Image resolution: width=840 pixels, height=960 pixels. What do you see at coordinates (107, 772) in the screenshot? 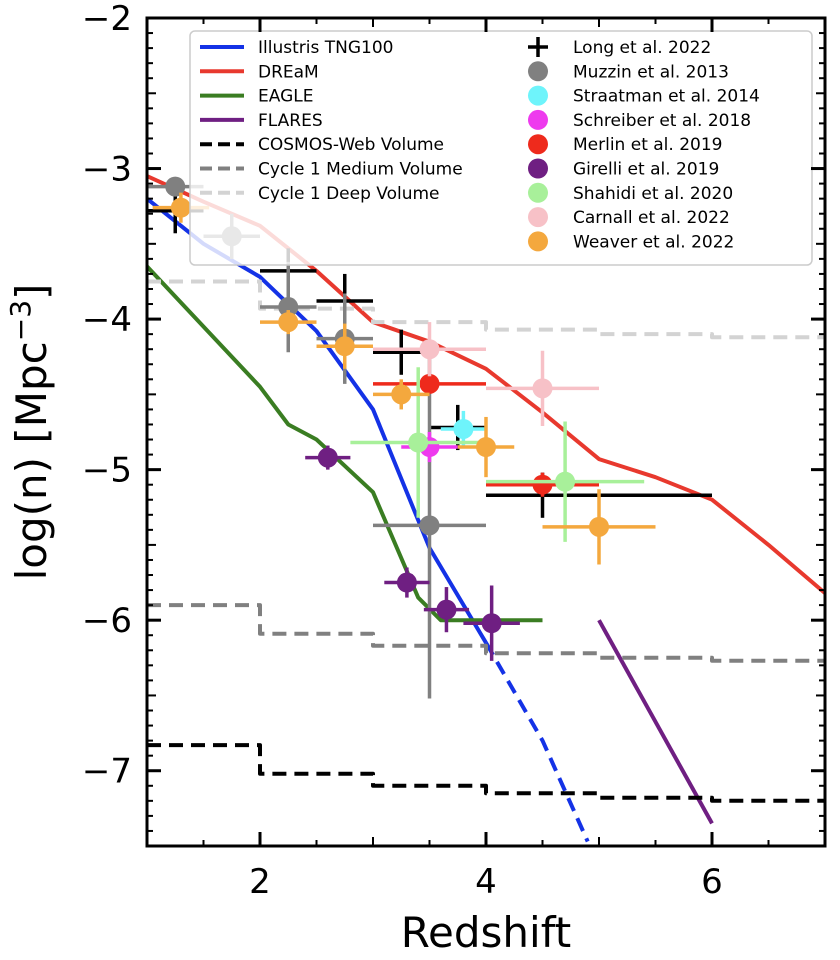
I see `y-tick-label: −7` at bounding box center [107, 772].